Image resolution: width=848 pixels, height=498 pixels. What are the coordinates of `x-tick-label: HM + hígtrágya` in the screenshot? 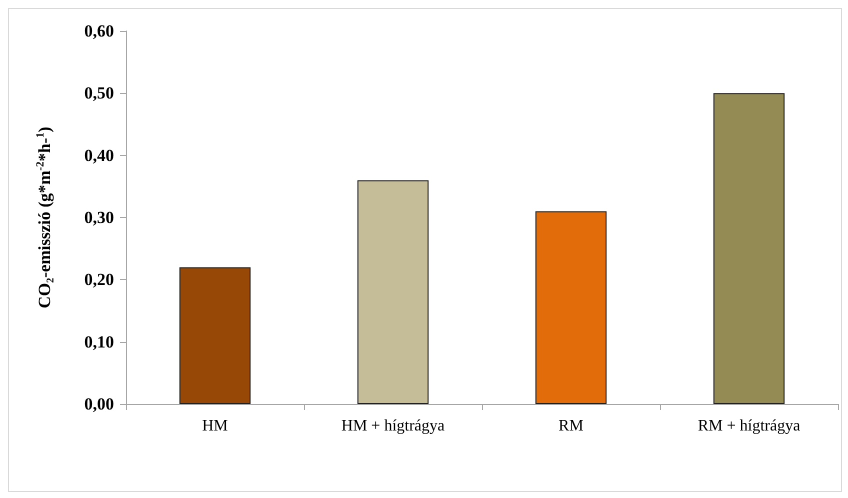 It's located at (393, 426).